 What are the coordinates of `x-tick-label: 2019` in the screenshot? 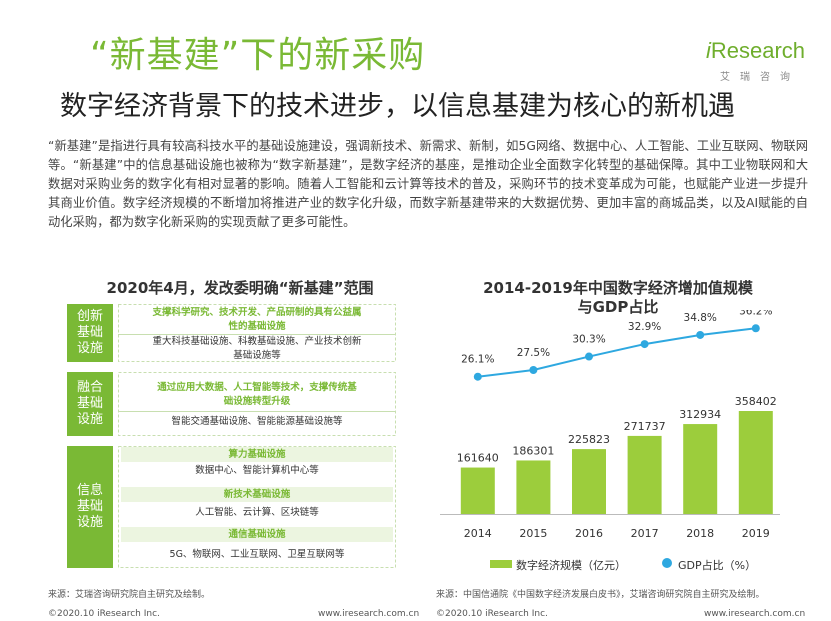 It's located at (756, 533).